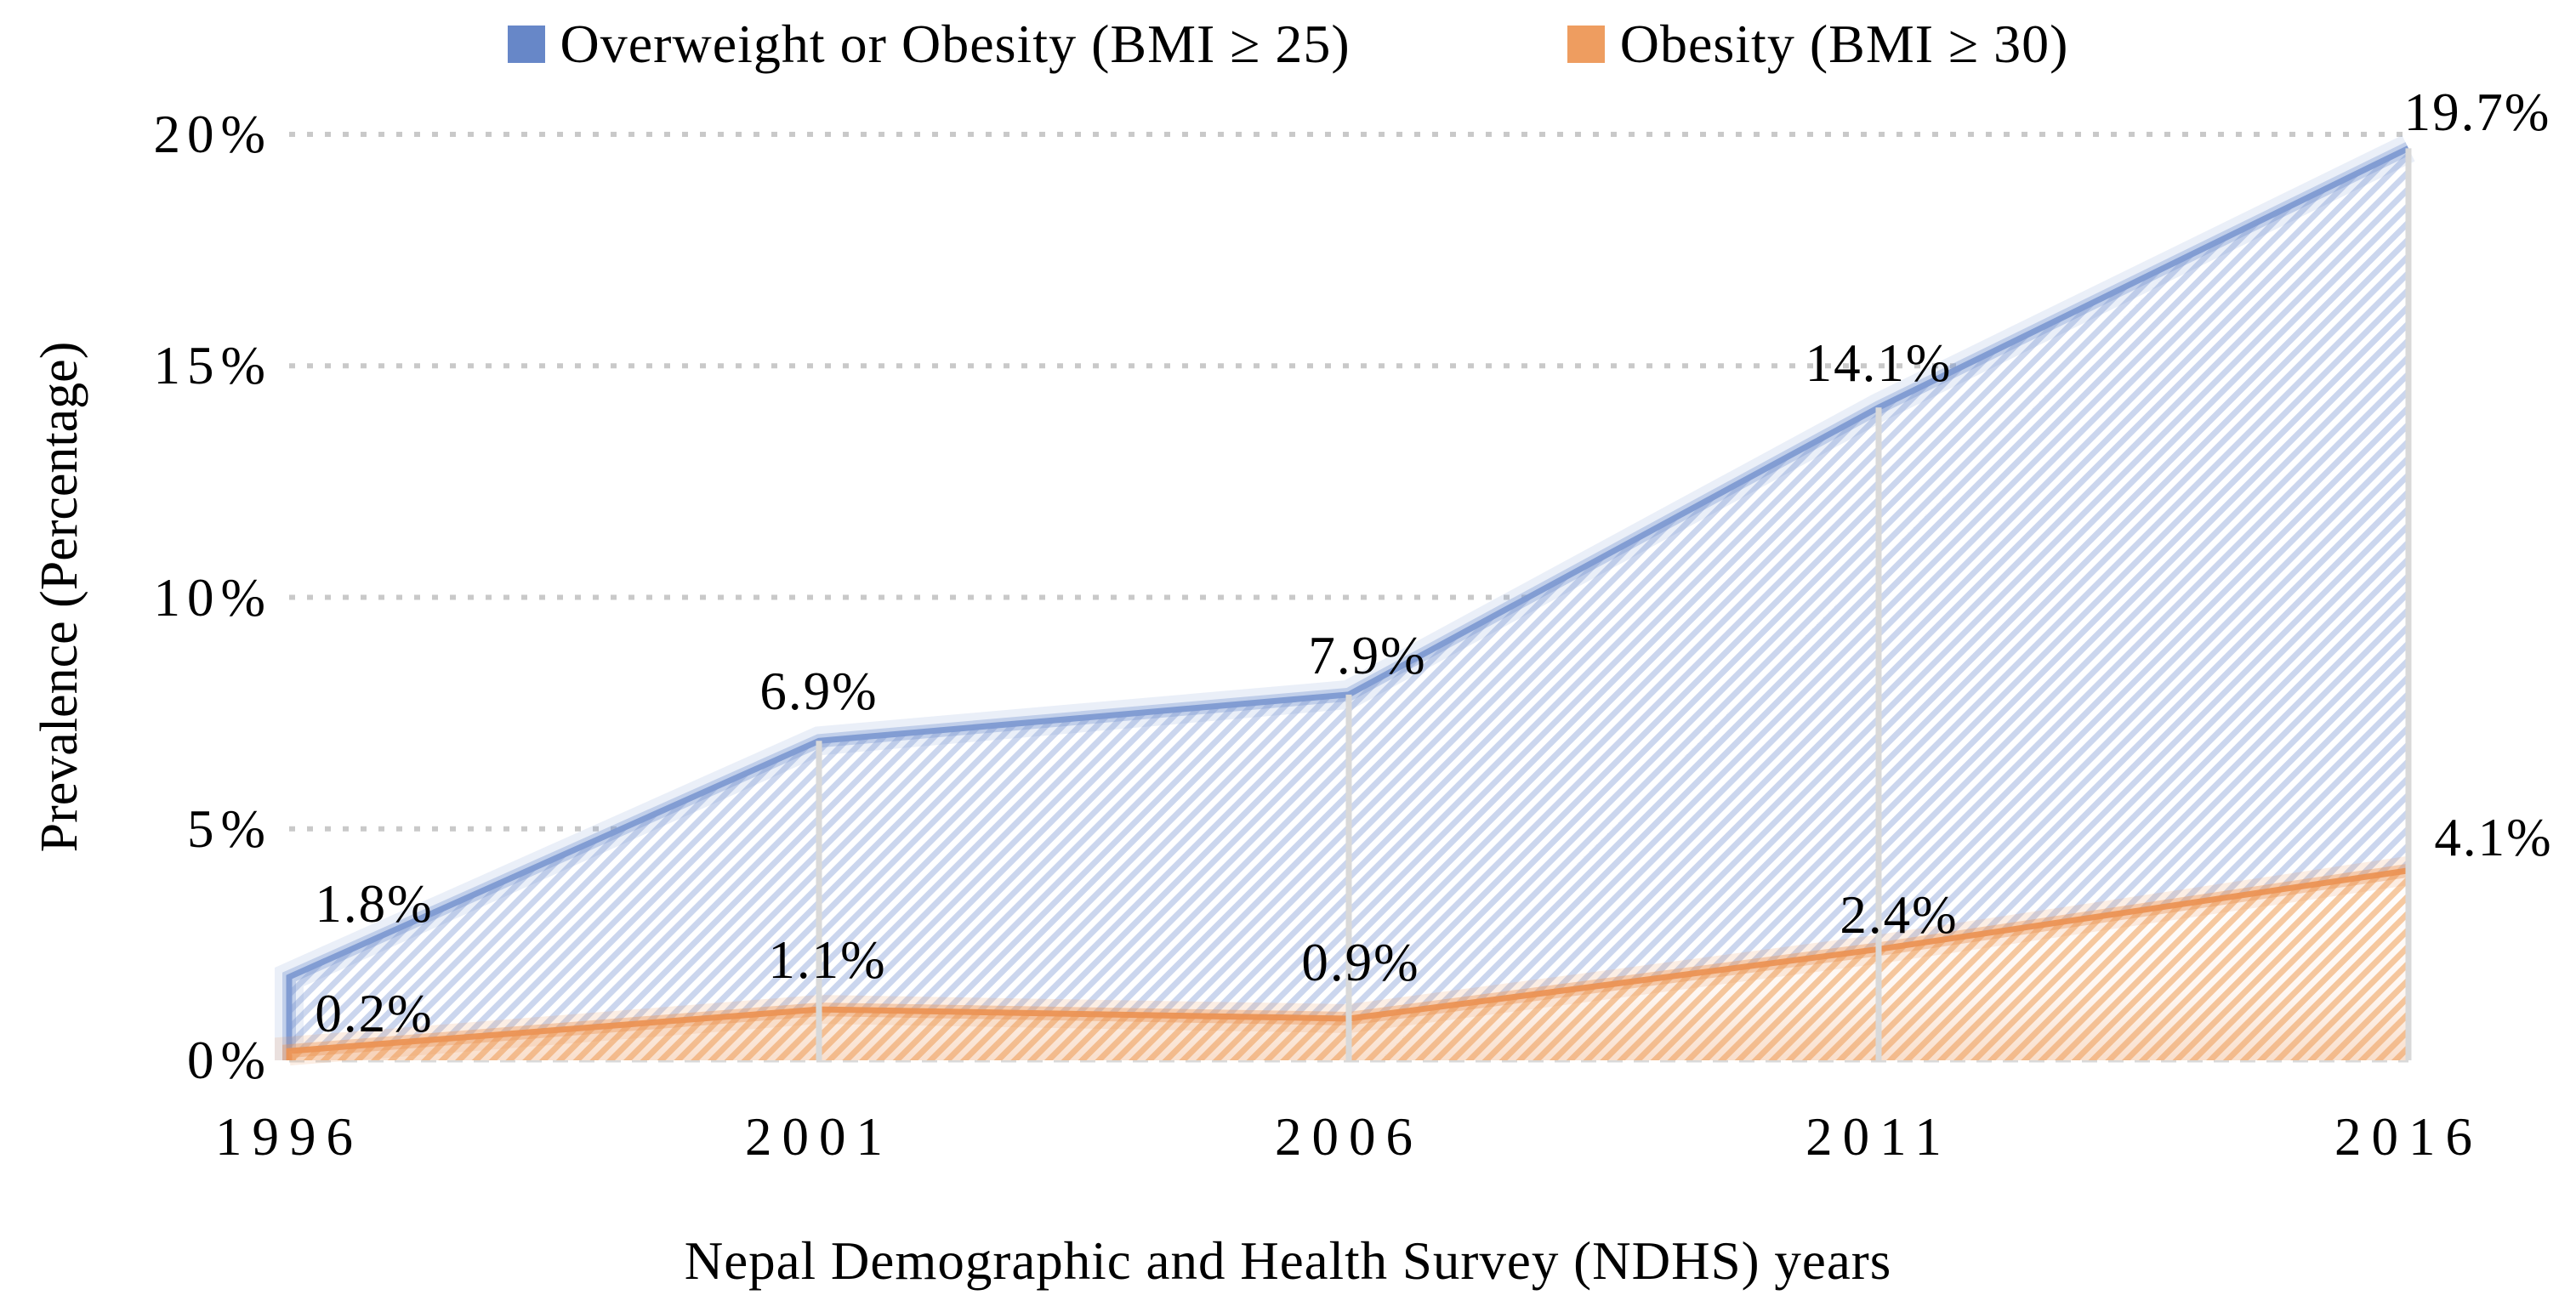 Image resolution: width=2576 pixels, height=1312 pixels. Describe the element at coordinates (827, 960) in the screenshot. I see `data-label-bmi30-2001: 1.1%` at that location.